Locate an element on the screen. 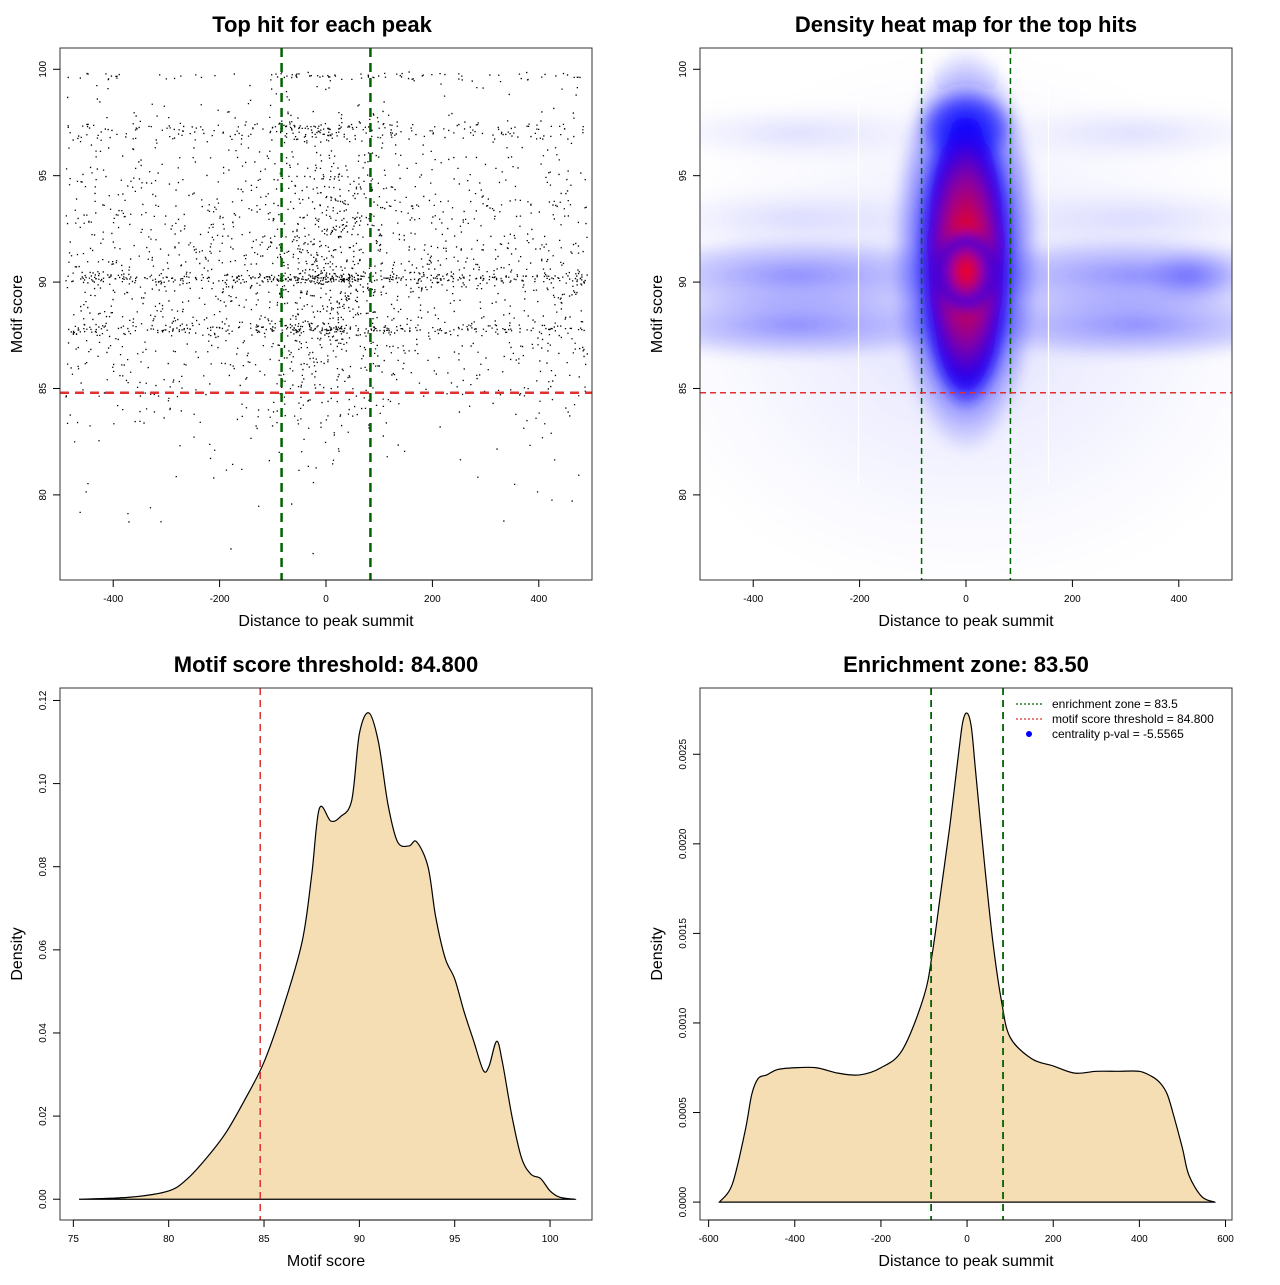  x-tick-label: 80 is located at coordinates (169, 1239).